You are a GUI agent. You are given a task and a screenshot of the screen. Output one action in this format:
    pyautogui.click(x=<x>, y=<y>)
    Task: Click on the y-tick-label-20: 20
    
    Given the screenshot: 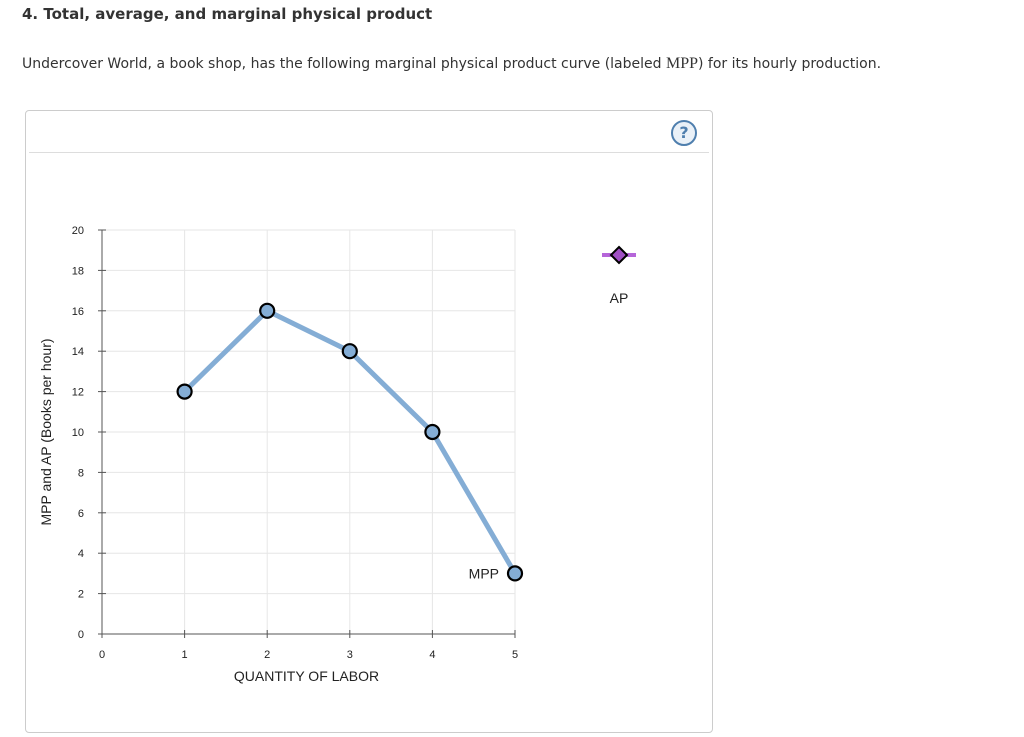 What is the action you would take?
    pyautogui.click(x=78, y=231)
    